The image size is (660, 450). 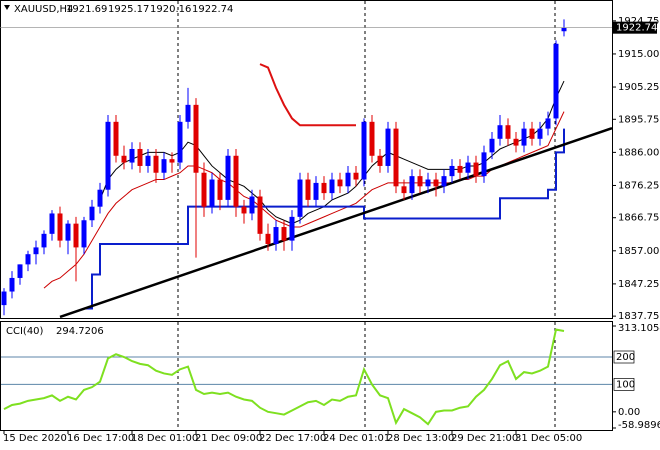 What do you see at coordinates (638, 218) in the screenshot?
I see `y-tick-label: 1866.75` at bounding box center [638, 218].